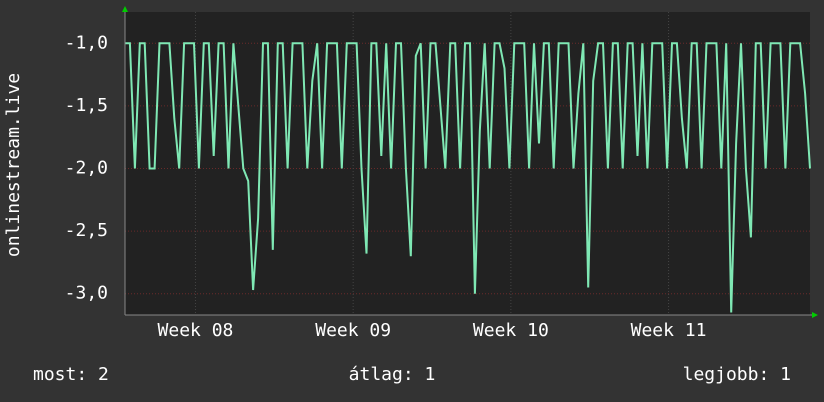  What do you see at coordinates (86, 105) in the screenshot?
I see `y-tick-label: -1,5` at bounding box center [86, 105].